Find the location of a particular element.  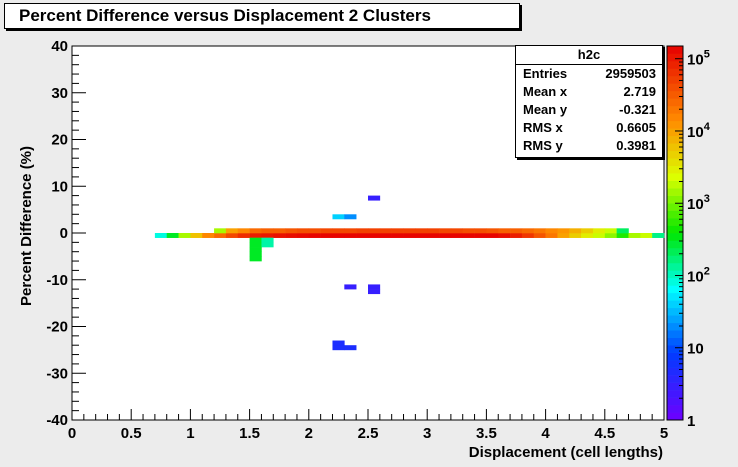

x-tick-label: 1 is located at coordinates (190, 433).